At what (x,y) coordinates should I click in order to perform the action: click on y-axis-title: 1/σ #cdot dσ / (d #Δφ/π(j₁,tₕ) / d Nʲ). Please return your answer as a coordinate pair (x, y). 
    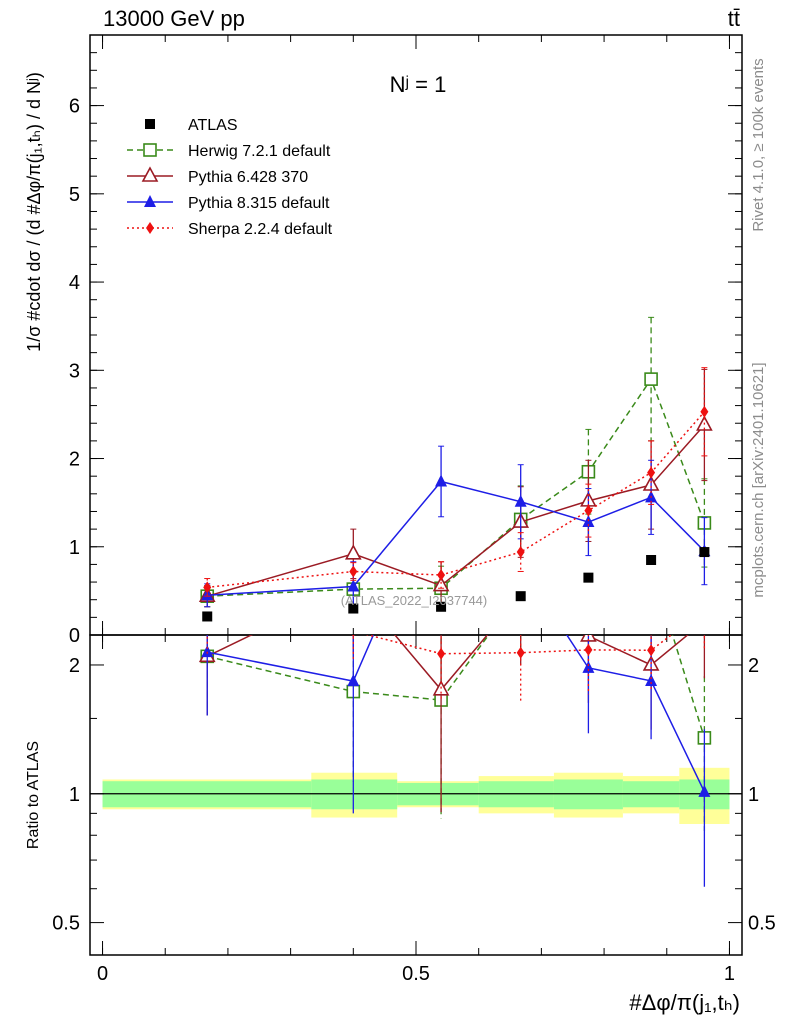
    Looking at the image, I should click on (34, 212).